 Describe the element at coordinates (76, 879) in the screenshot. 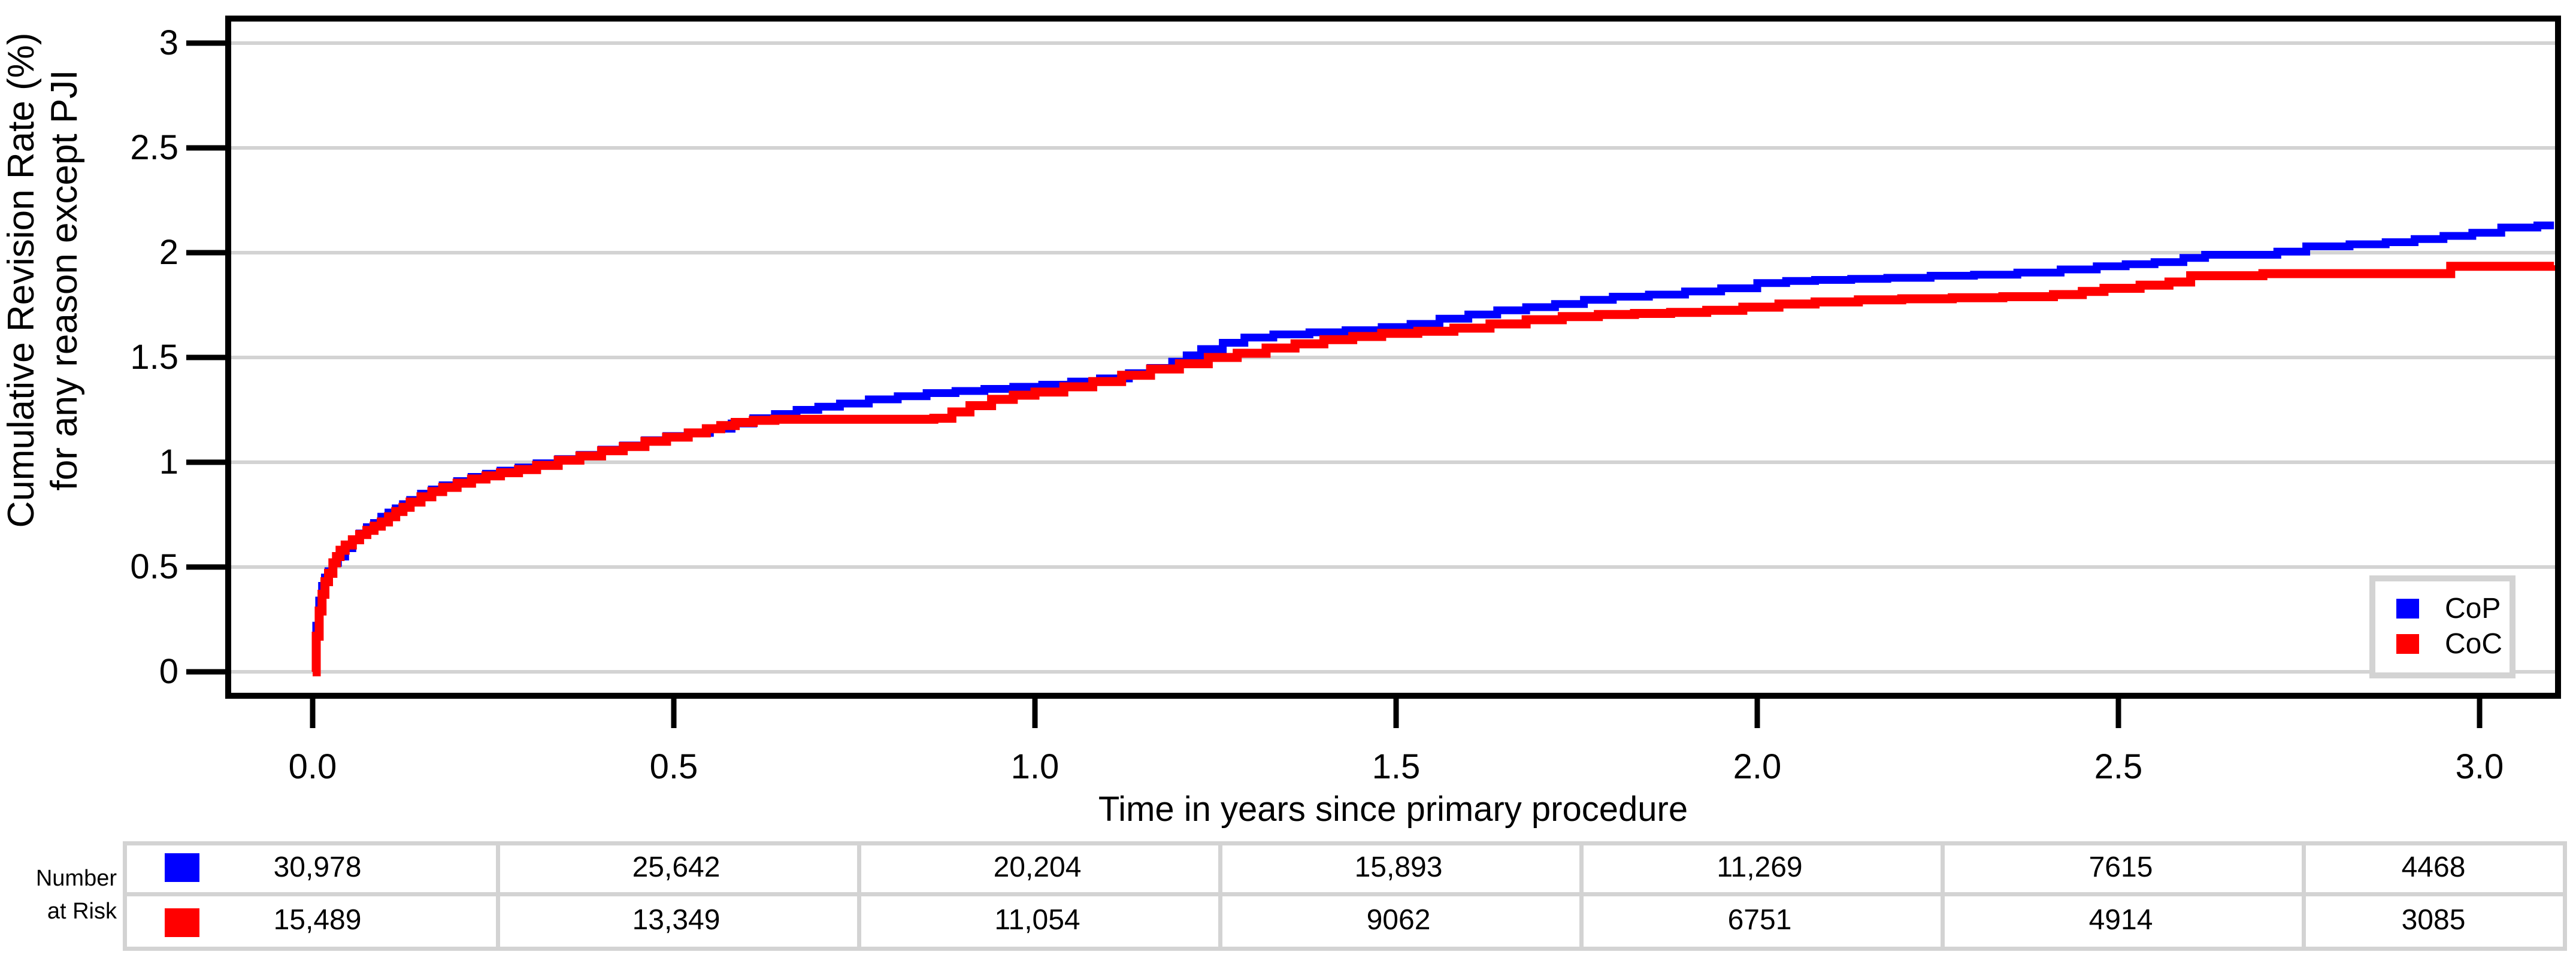

I see `risk-table-label-line1: Number` at that location.